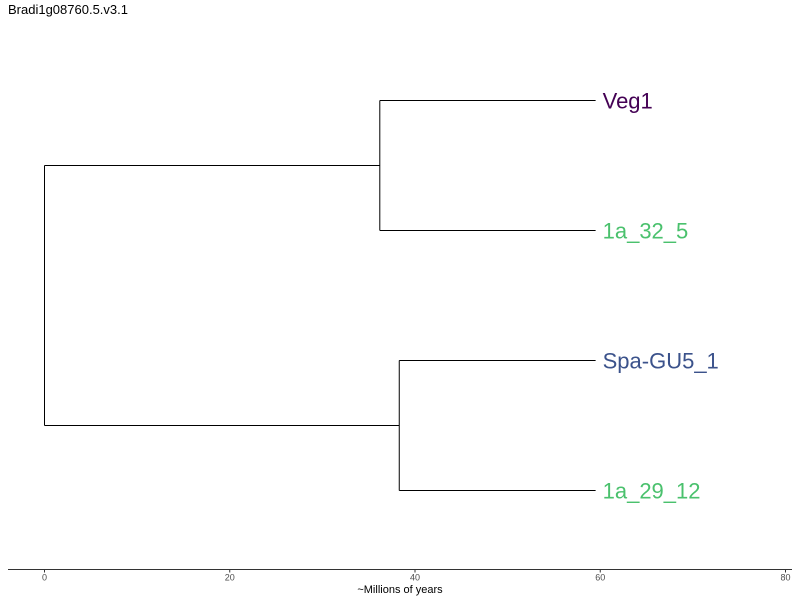 The width and height of the screenshot is (800, 600). I want to click on tip-labels: Veg1 1a_32_5 Spa-GU5_1 1a_29_12, so click(661, 296).